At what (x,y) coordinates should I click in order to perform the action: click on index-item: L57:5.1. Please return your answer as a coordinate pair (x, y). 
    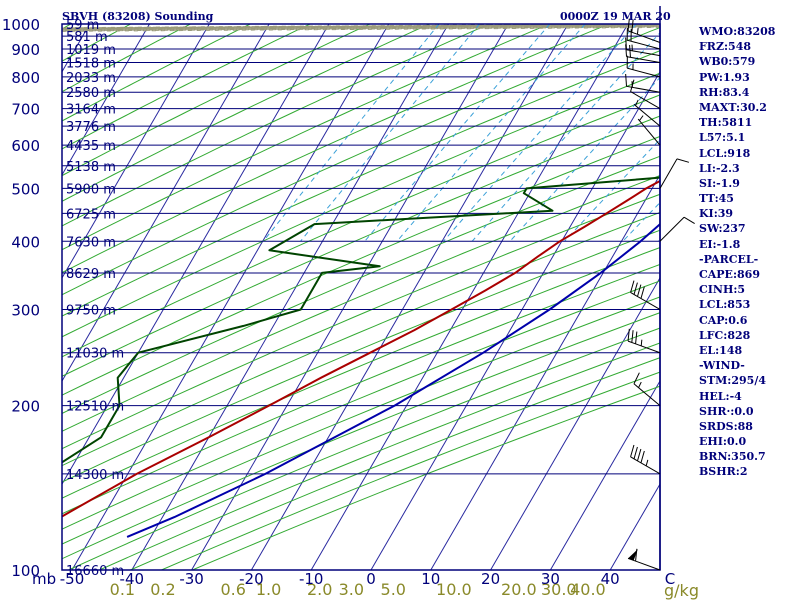
    Looking at the image, I should click on (722, 138).